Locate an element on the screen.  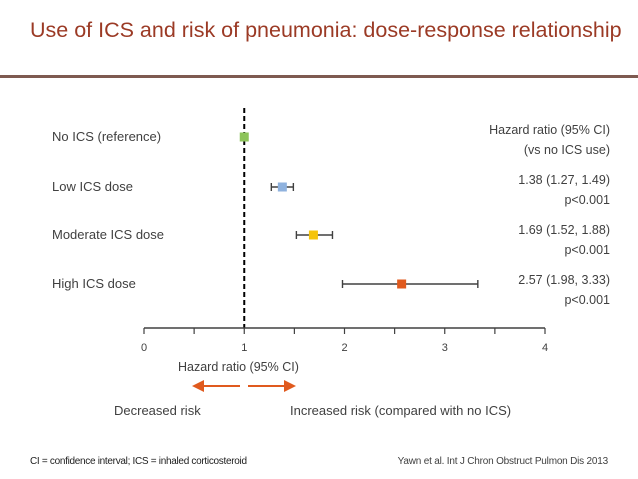
x-tick-label: 4 is located at coordinates (545, 348).